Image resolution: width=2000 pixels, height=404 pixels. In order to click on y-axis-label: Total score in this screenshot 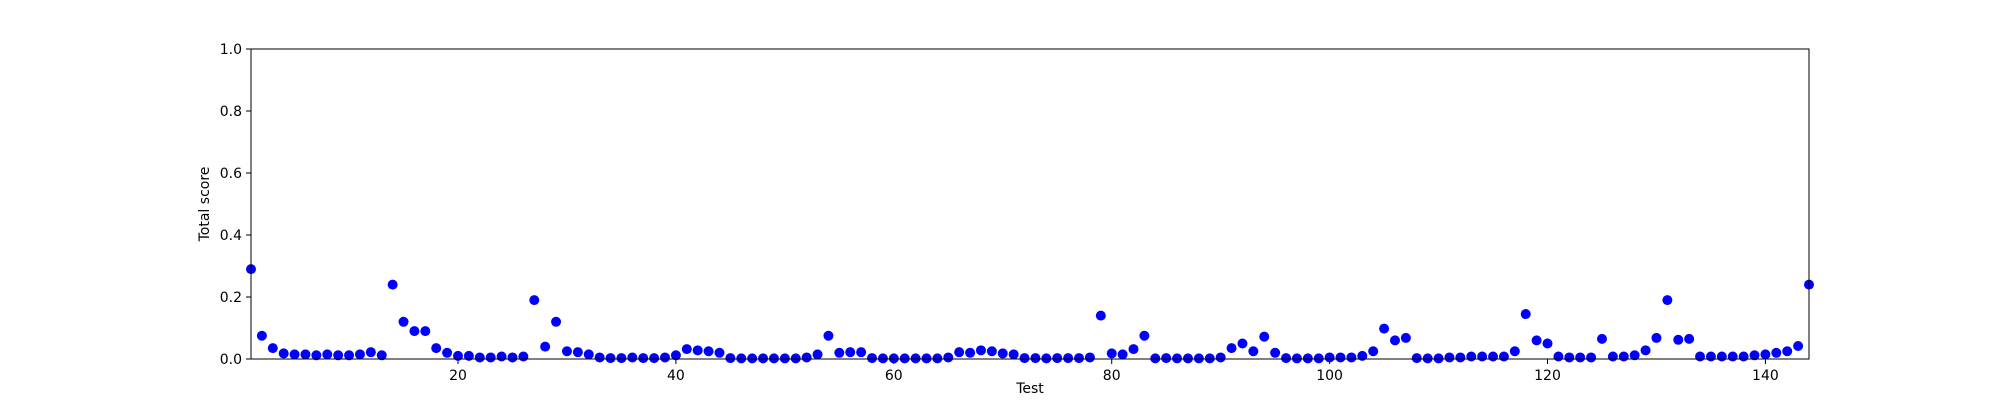, I will do `click(205, 205)`.